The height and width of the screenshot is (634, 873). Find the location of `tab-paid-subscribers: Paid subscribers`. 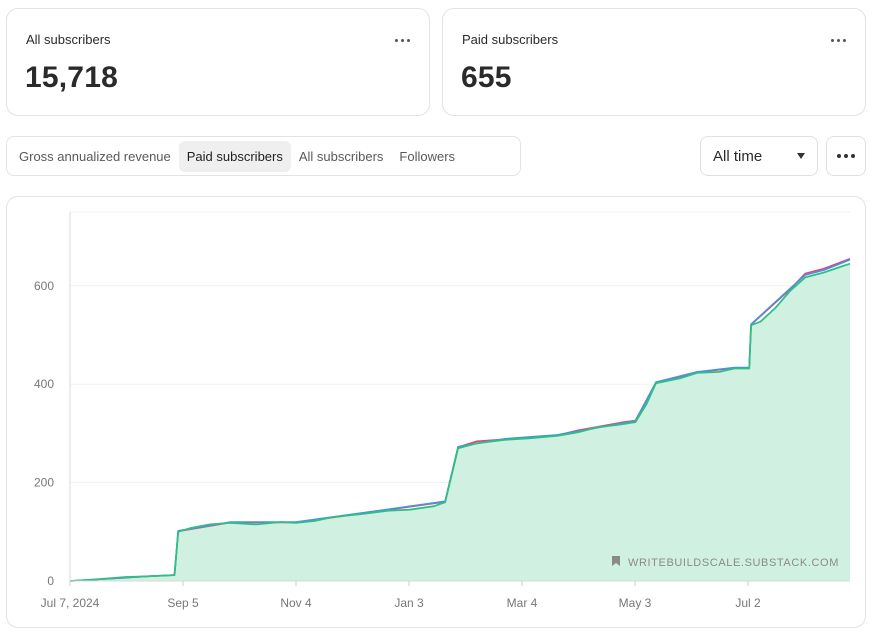

tab-paid-subscribers: Paid subscribers is located at coordinates (234, 156).